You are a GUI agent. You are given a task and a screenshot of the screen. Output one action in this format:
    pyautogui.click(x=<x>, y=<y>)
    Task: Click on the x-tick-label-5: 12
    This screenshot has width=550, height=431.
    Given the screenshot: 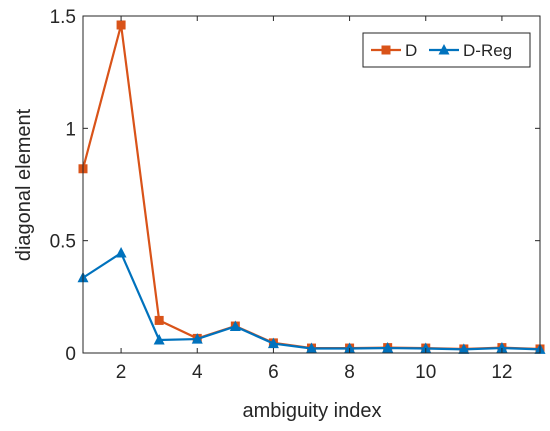 What is the action you would take?
    pyautogui.click(x=501, y=372)
    